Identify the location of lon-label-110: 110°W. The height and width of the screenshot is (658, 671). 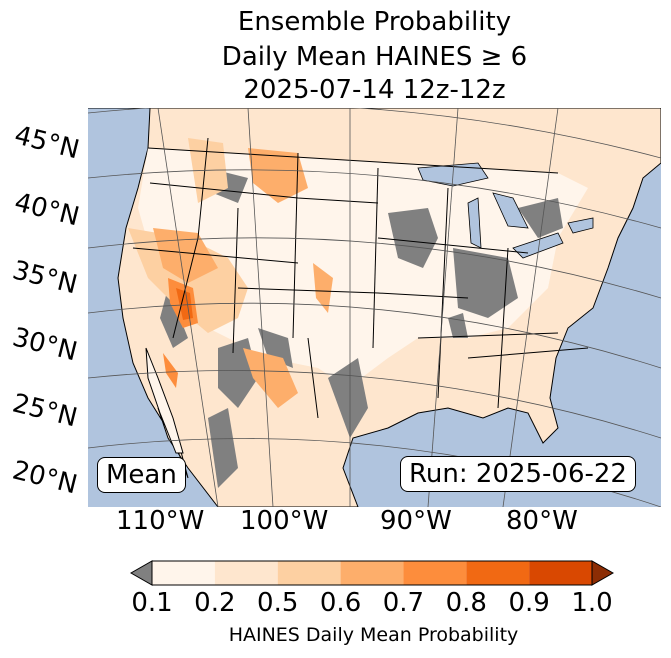
(160, 521).